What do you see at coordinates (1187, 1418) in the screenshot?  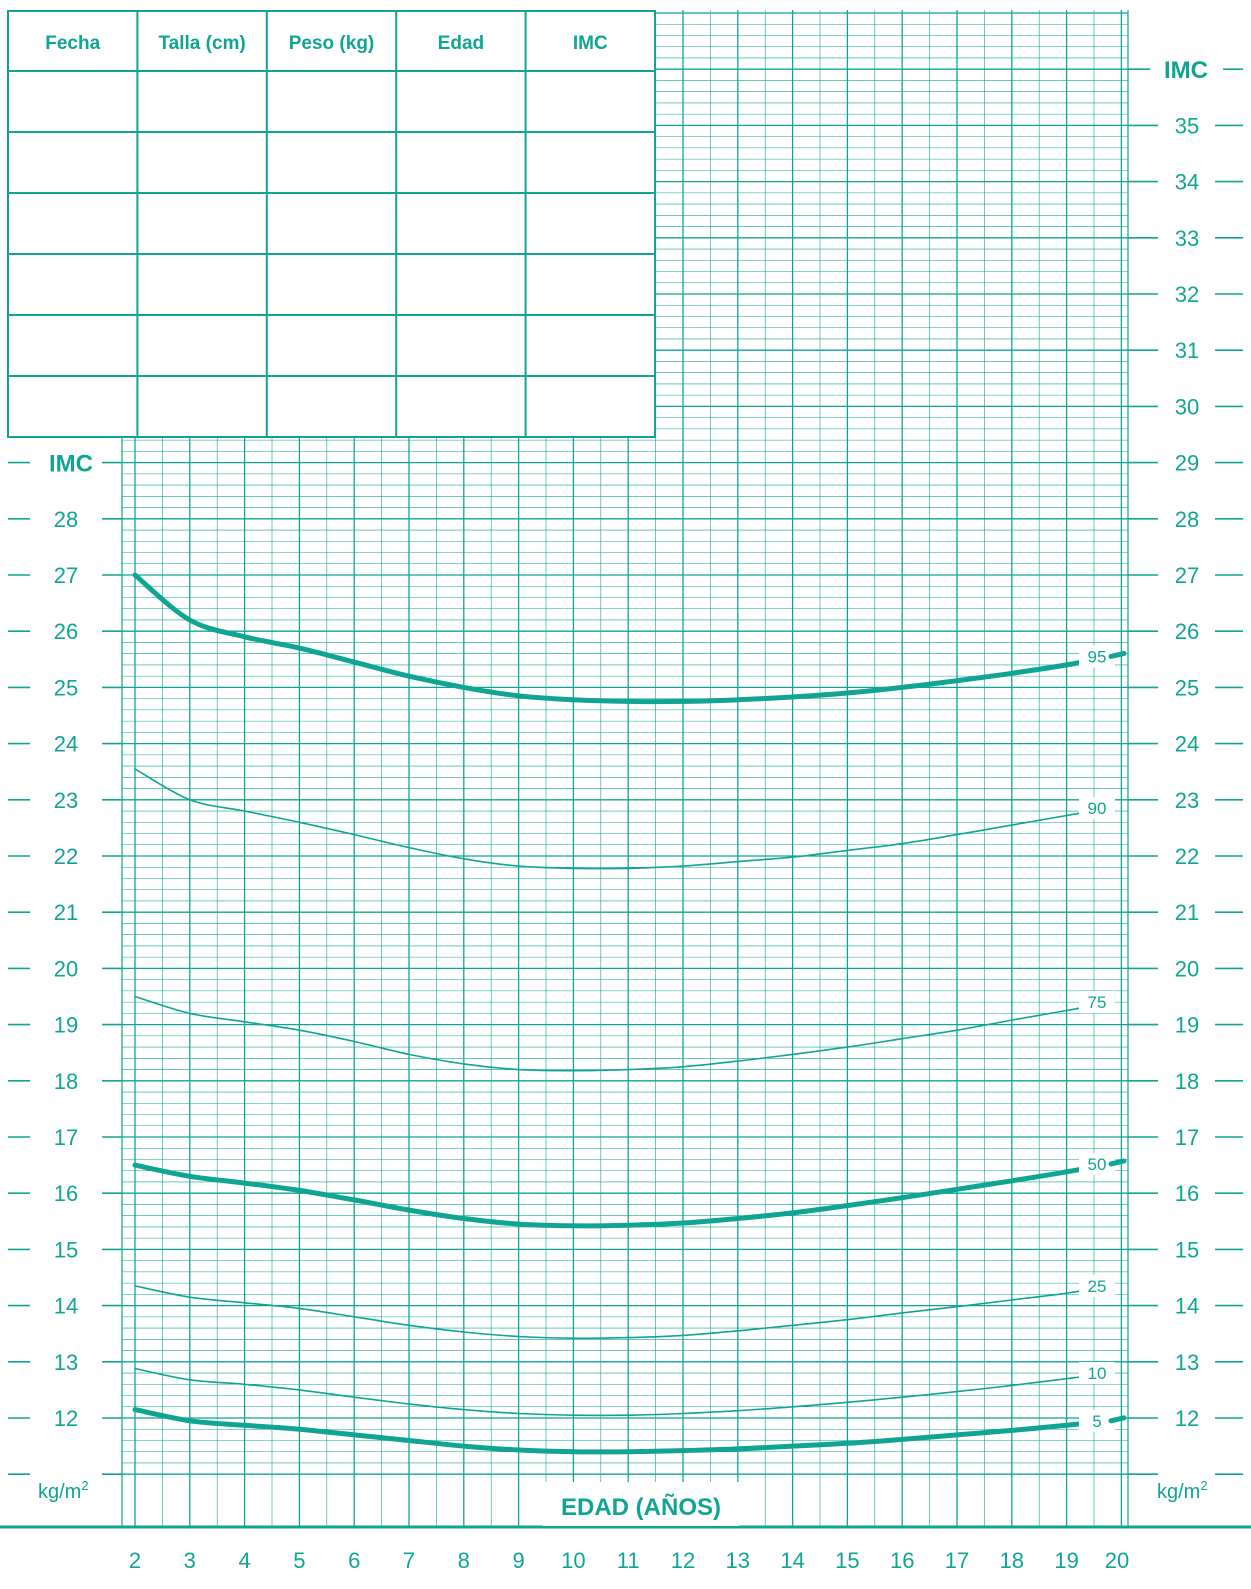 I see `right-tick-label: 12` at bounding box center [1187, 1418].